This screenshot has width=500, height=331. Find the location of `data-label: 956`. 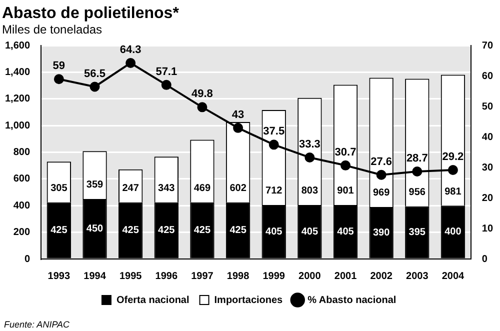

data-label: 956 is located at coordinates (417, 192).